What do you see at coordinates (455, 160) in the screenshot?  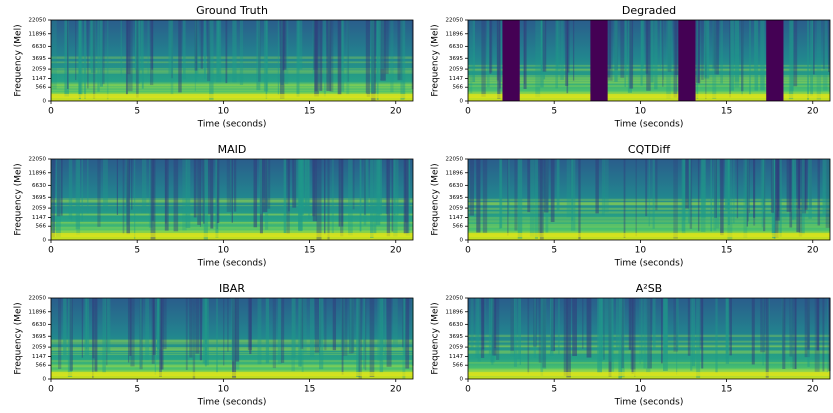 I see `y-tick-label: 22050` at bounding box center [455, 160].